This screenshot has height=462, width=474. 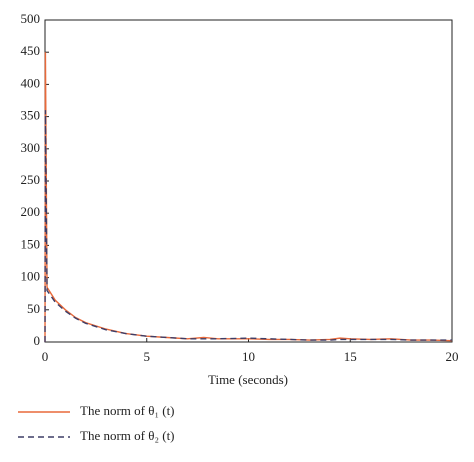 I want to click on y-tick-label: 450, so click(x=31, y=50).